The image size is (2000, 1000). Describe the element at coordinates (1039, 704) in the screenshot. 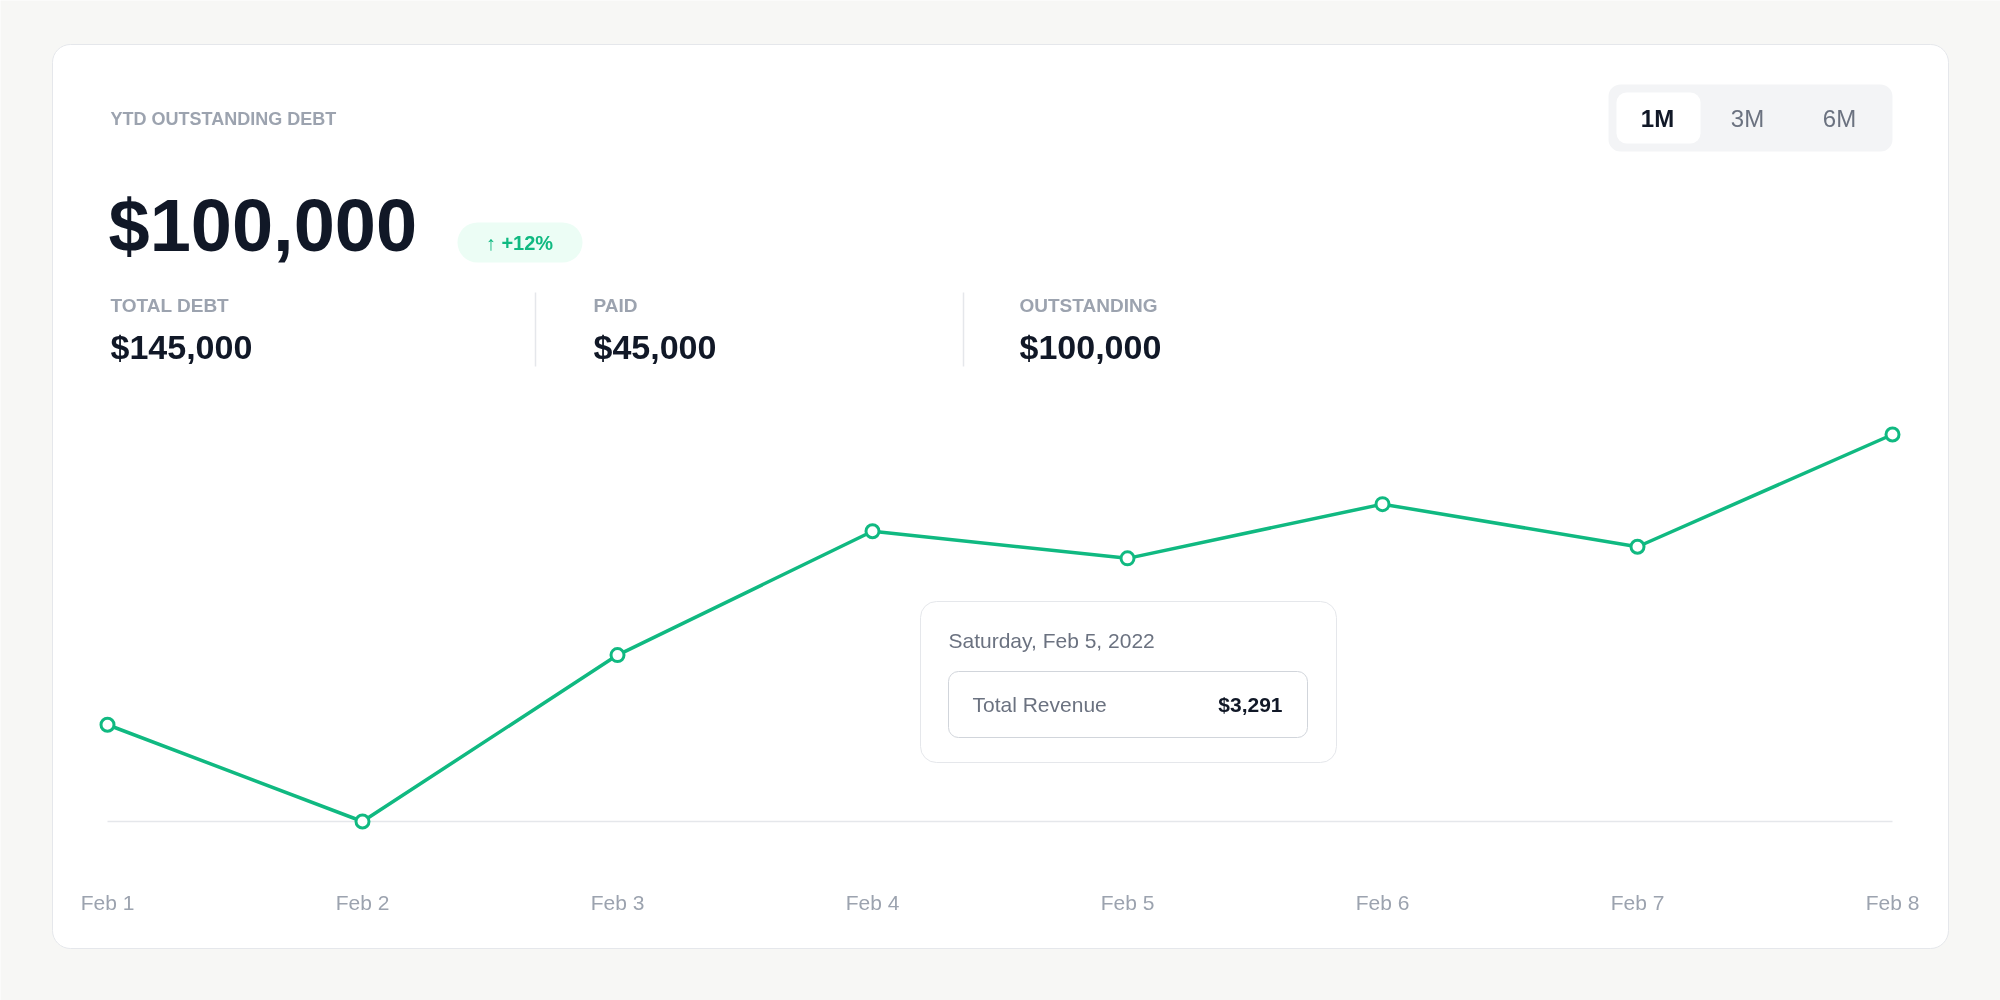

I see `annotation: Total Revenue` at that location.